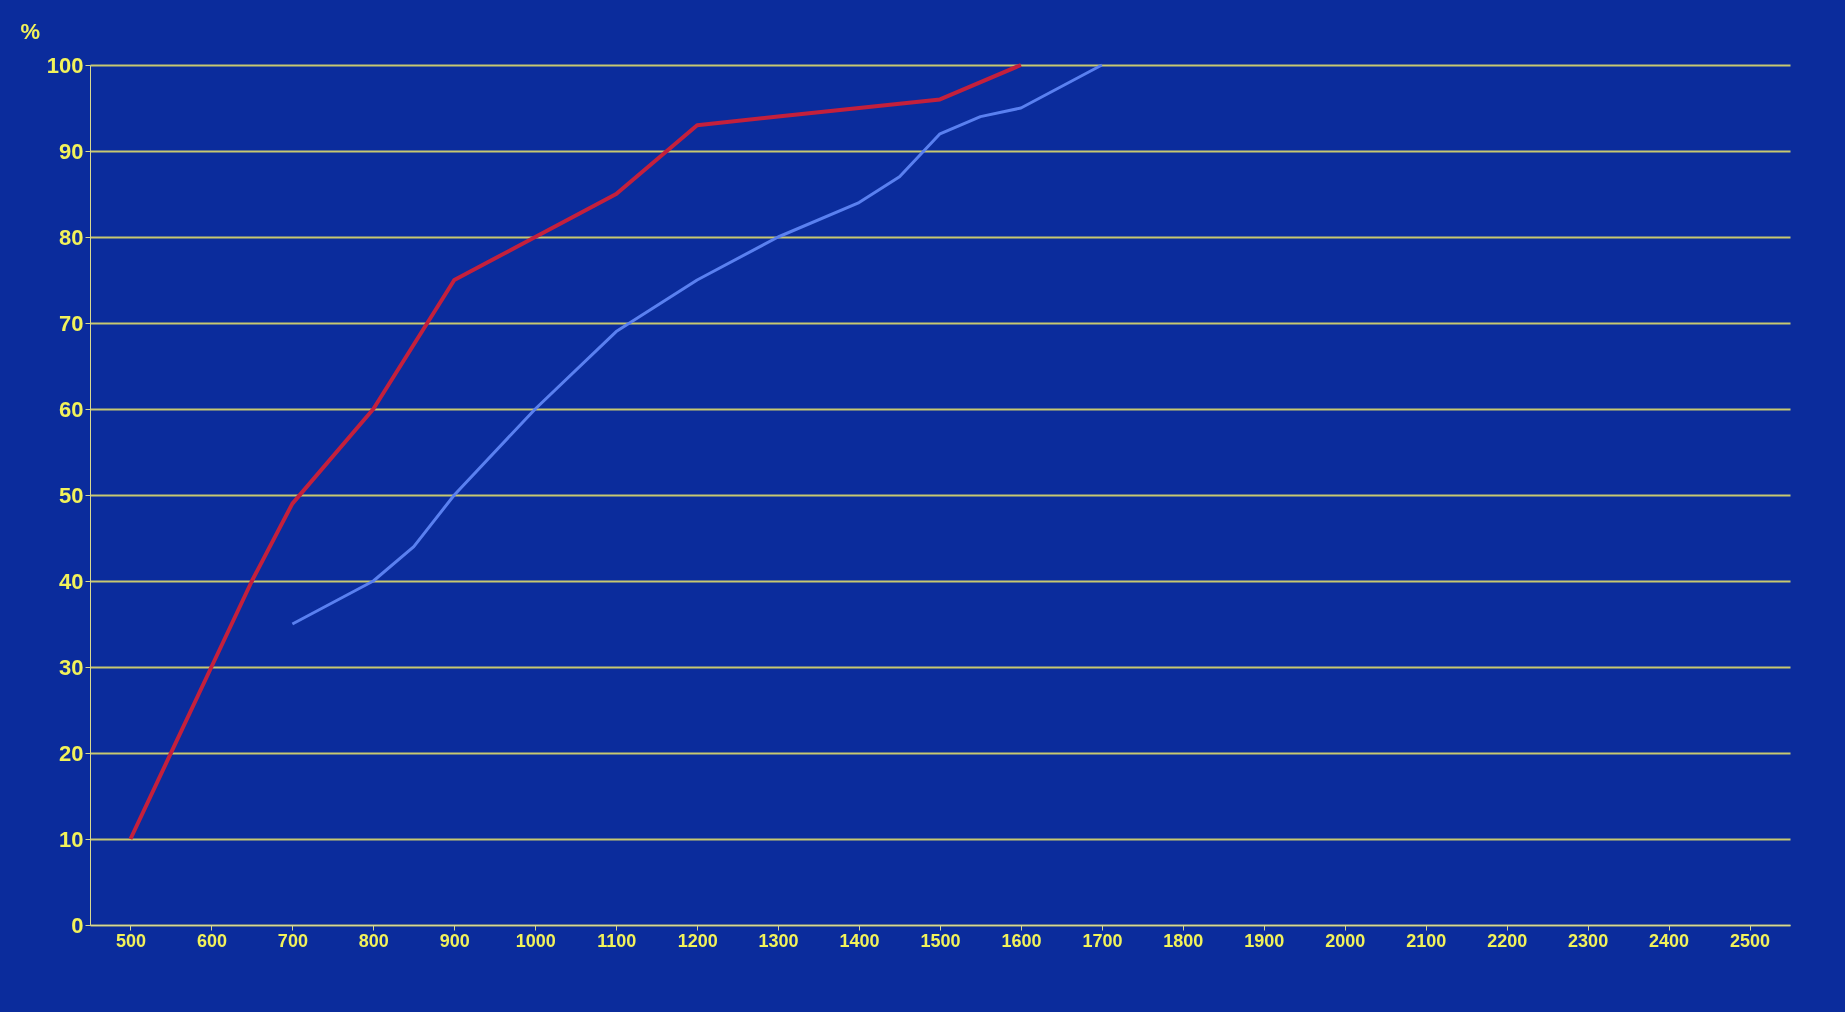 This screenshot has width=1845, height=1012. What do you see at coordinates (71, 753) in the screenshot?
I see `y-tick-label: 20` at bounding box center [71, 753].